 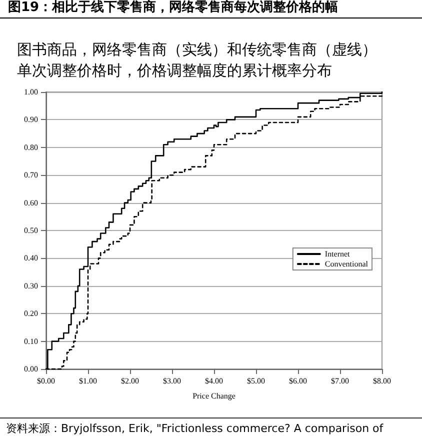 What do you see at coordinates (31, 369) in the screenshot?
I see `y-tick-label: 0.00` at bounding box center [31, 369].